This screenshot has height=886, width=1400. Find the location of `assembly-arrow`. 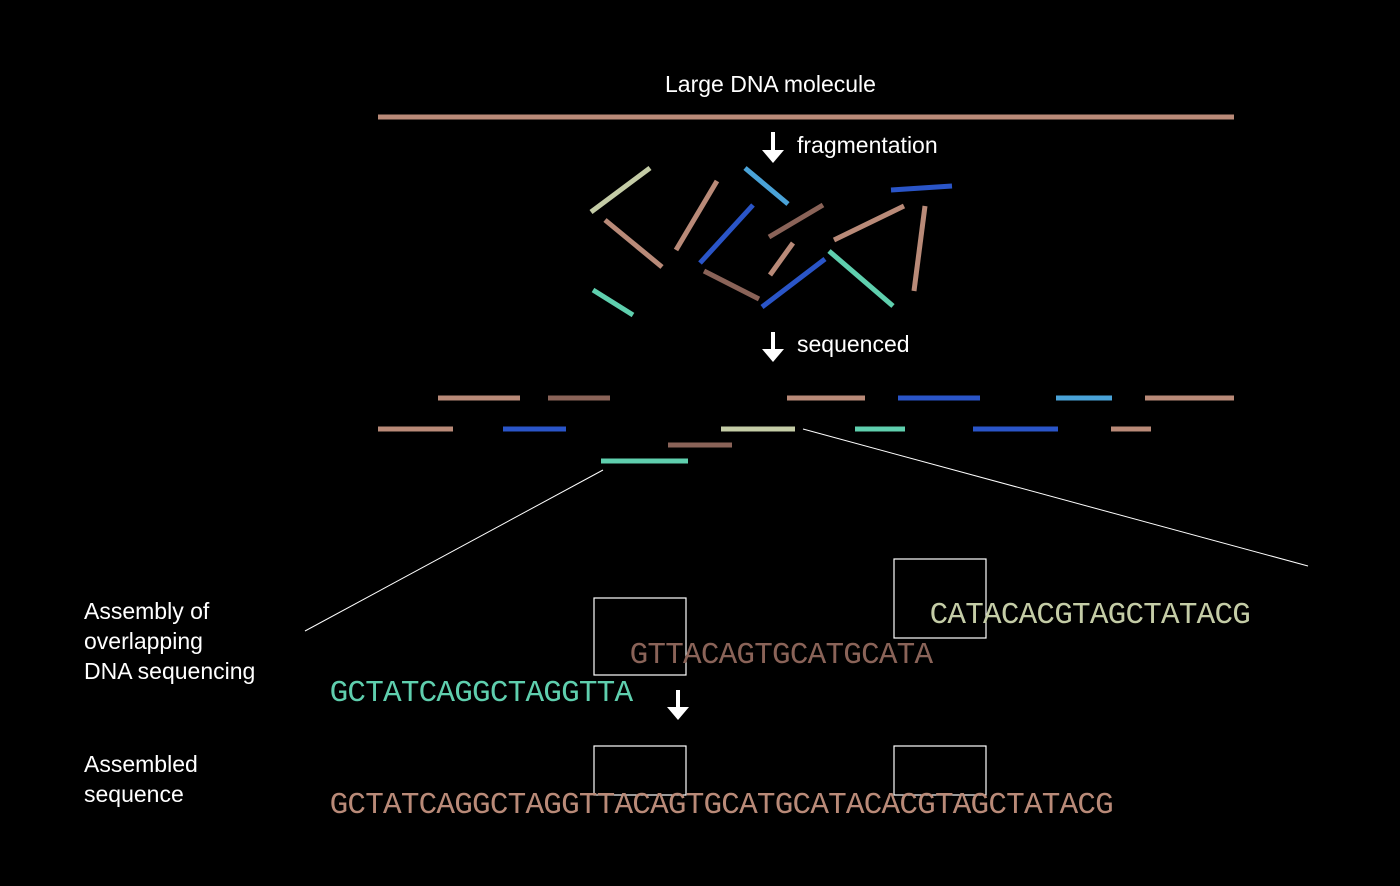

assembly-arrow is located at coordinates (678, 705).